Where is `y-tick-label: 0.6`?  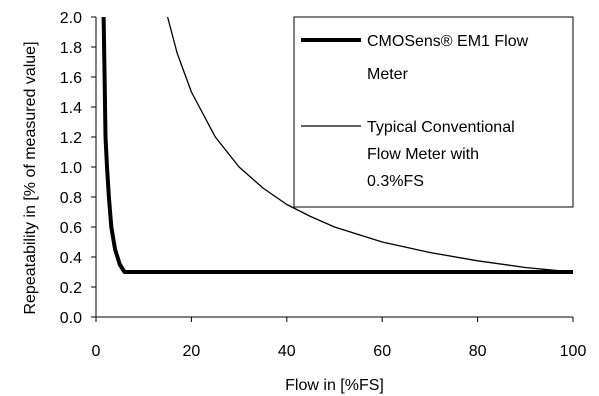 y-tick-label: 0.6 is located at coordinates (71, 228).